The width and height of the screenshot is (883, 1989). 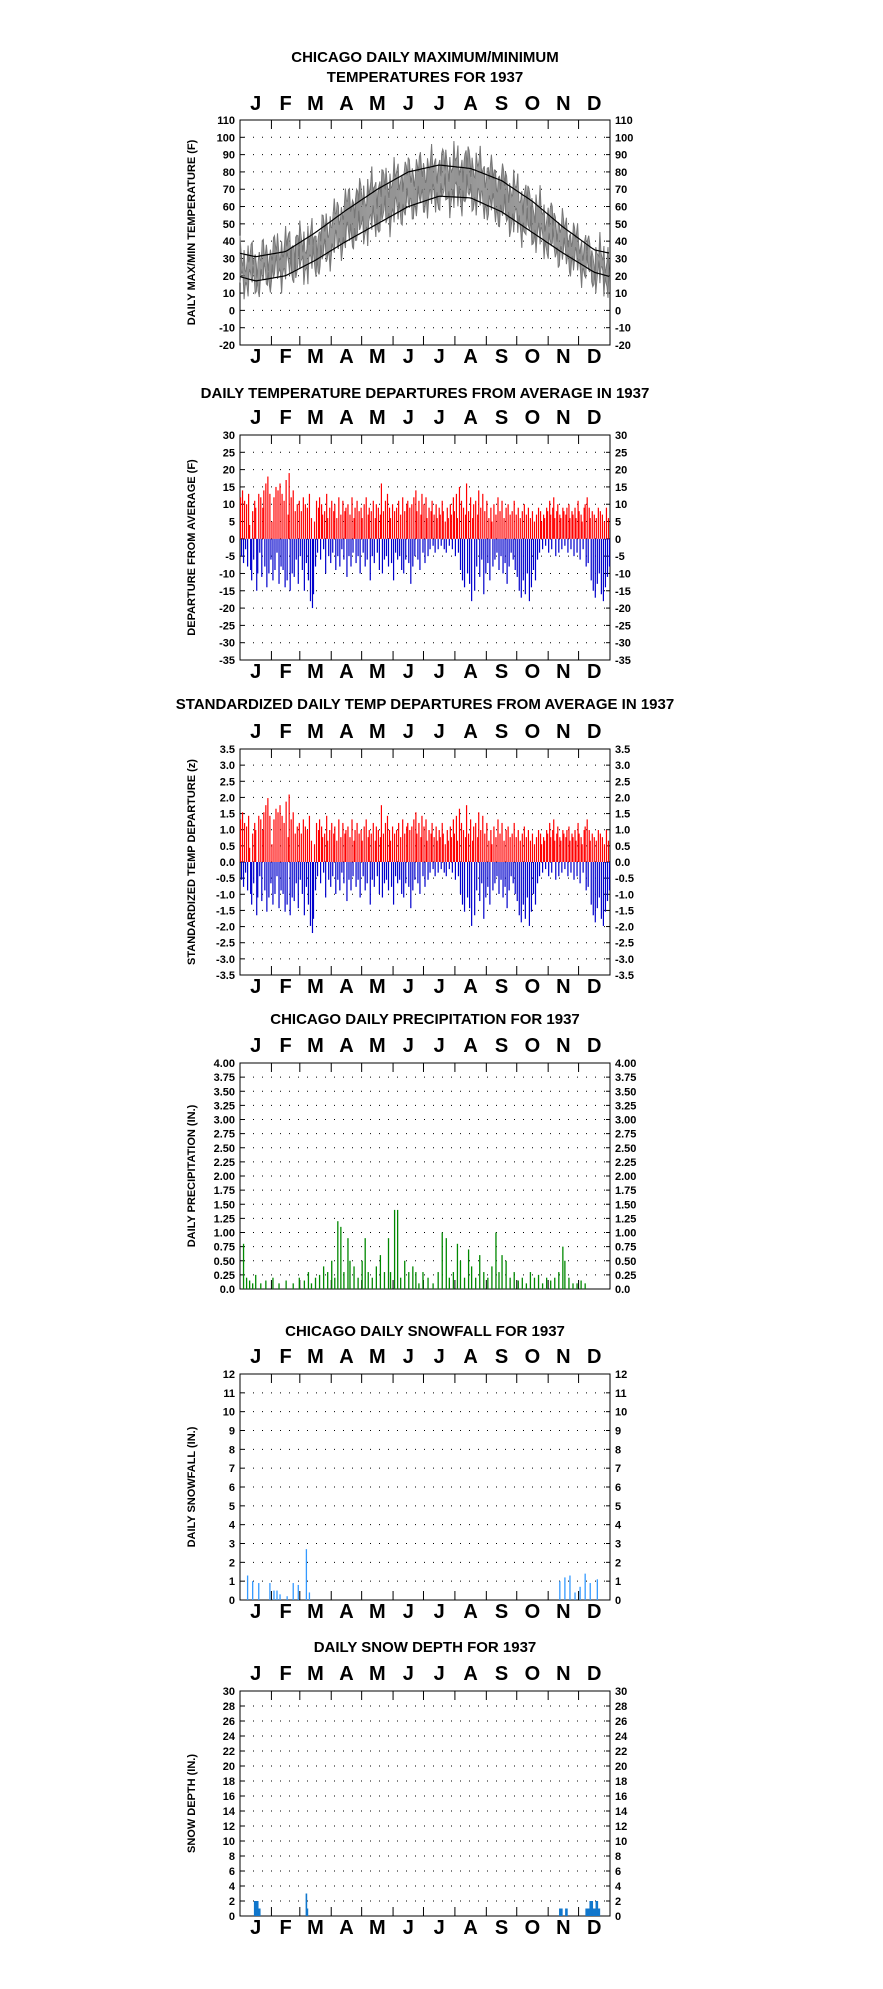 I want to click on y-tick-label-right: 1.5, so click(x=622, y=815).